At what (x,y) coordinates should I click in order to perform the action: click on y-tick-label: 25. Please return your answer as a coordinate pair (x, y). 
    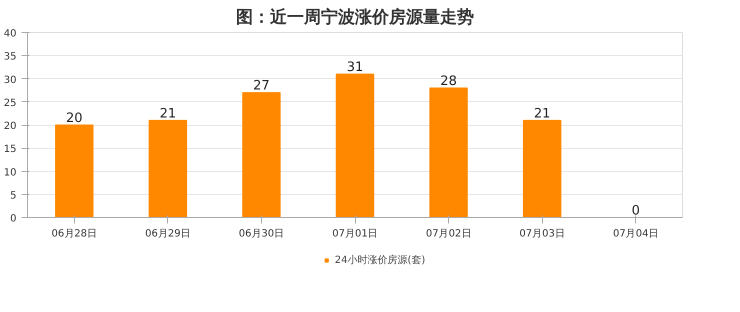
    Looking at the image, I should click on (10, 103).